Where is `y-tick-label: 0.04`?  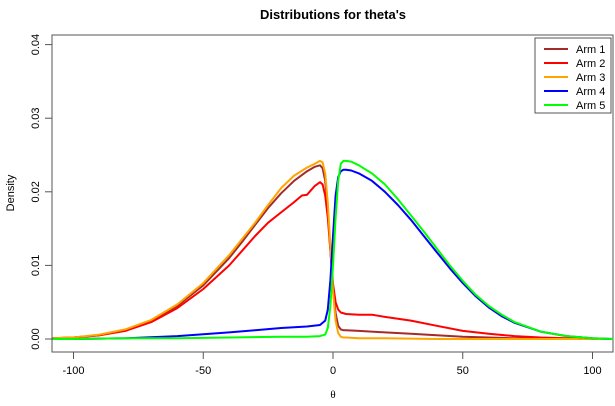
y-tick-label: 0.04 is located at coordinates (36, 44).